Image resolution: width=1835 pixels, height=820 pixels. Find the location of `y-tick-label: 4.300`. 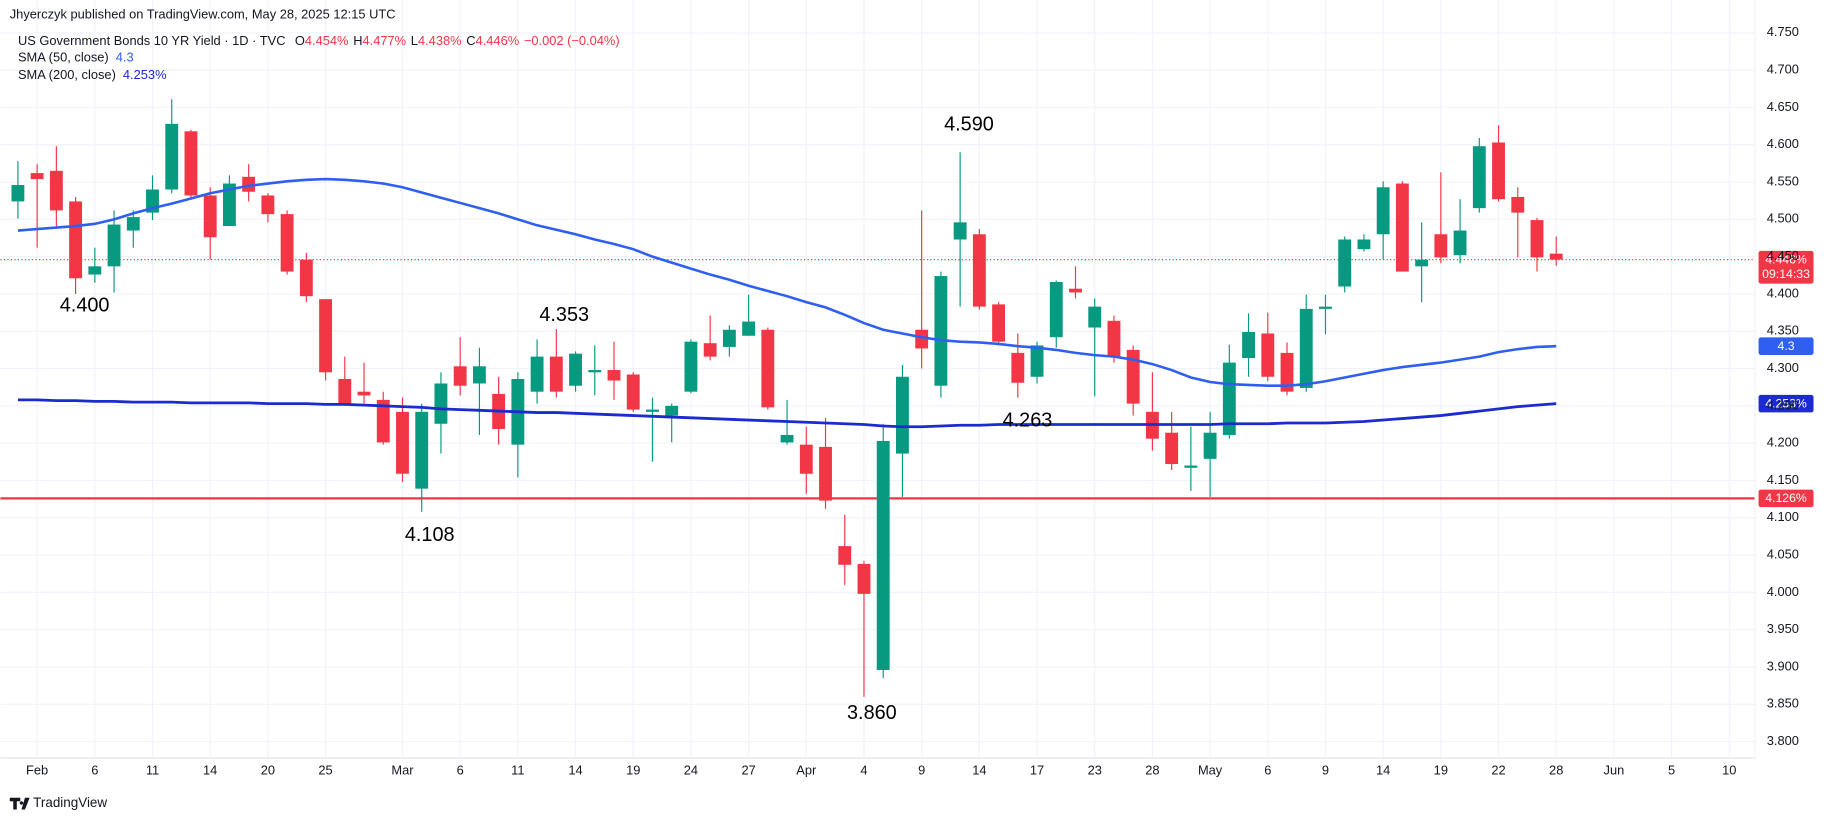

y-tick-label: 4.300 is located at coordinates (1783, 367).